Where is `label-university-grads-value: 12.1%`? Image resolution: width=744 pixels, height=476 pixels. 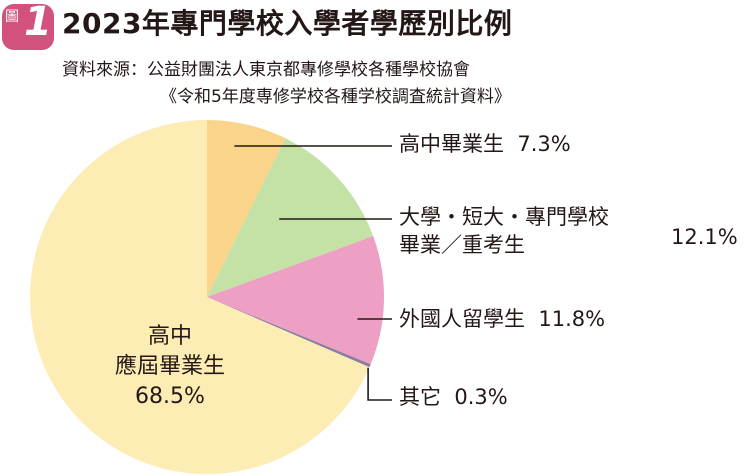
label-university-grads-value: 12.1% is located at coordinates (704, 237).